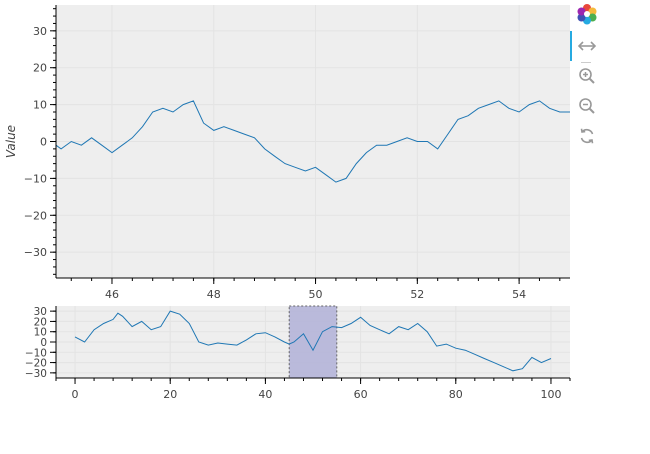 Image resolution: width=650 pixels, height=454 pixels. I want to click on x-tick-label: 46, so click(112, 294).